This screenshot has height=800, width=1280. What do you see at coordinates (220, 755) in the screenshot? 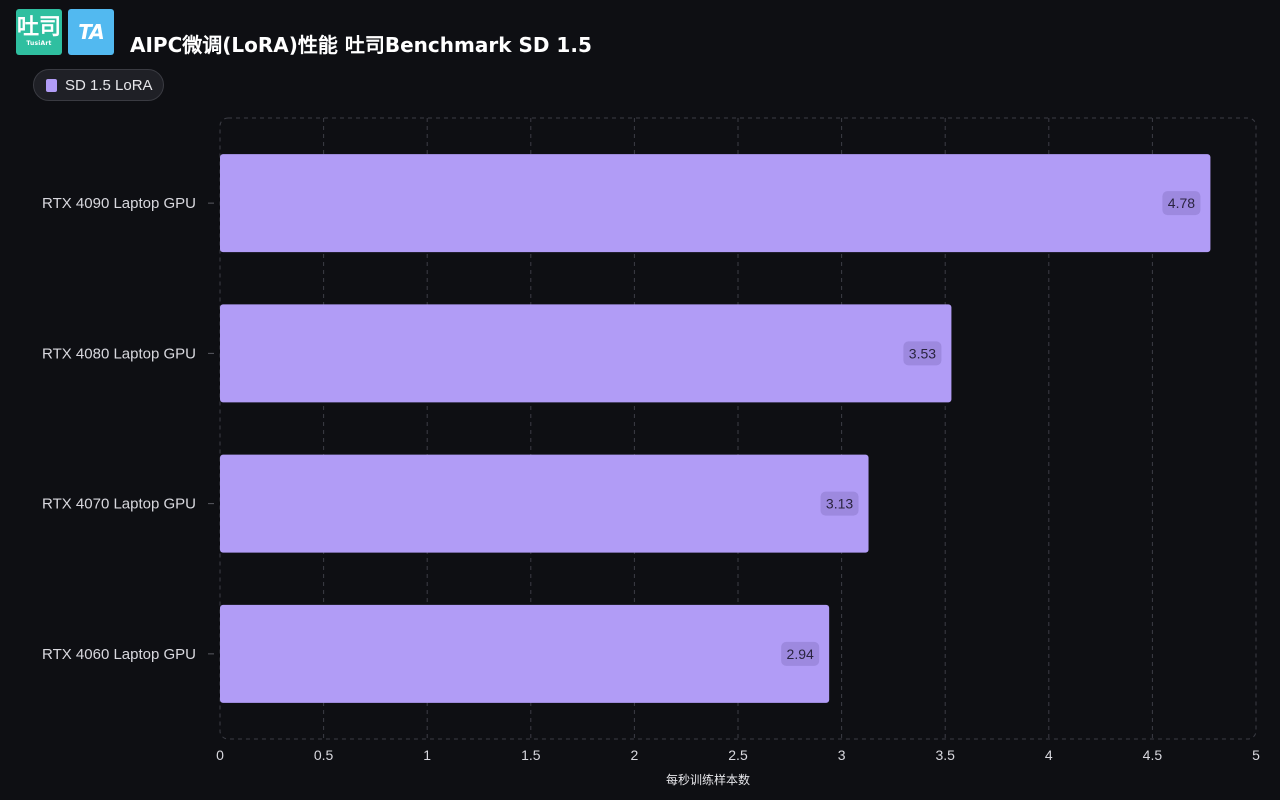
I see `x-tick-label: 0` at bounding box center [220, 755].